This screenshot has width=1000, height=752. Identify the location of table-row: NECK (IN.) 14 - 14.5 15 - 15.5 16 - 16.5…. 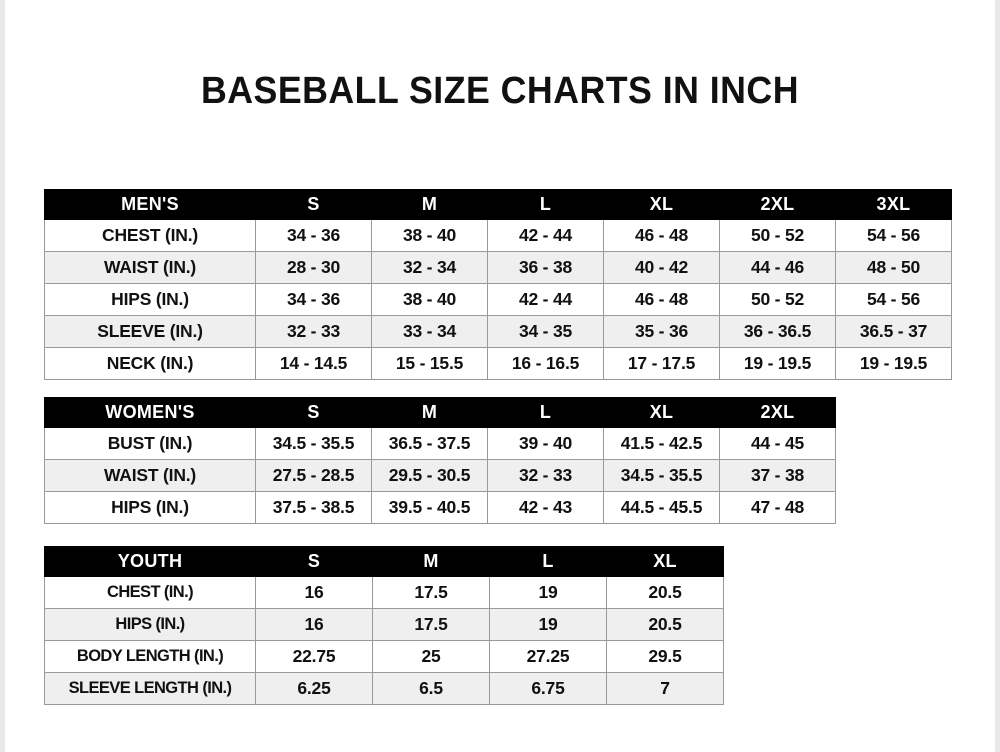
(498, 363).